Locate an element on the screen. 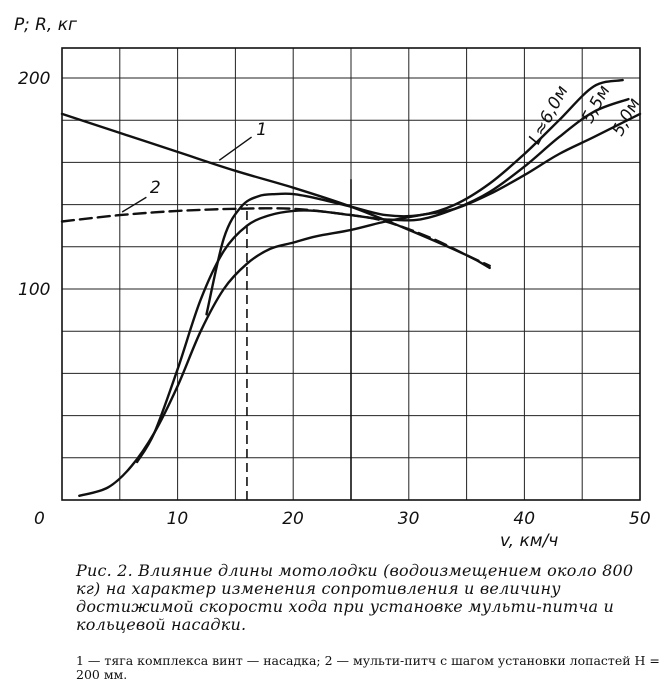  x-tick-label: 50 is located at coordinates (640, 519).